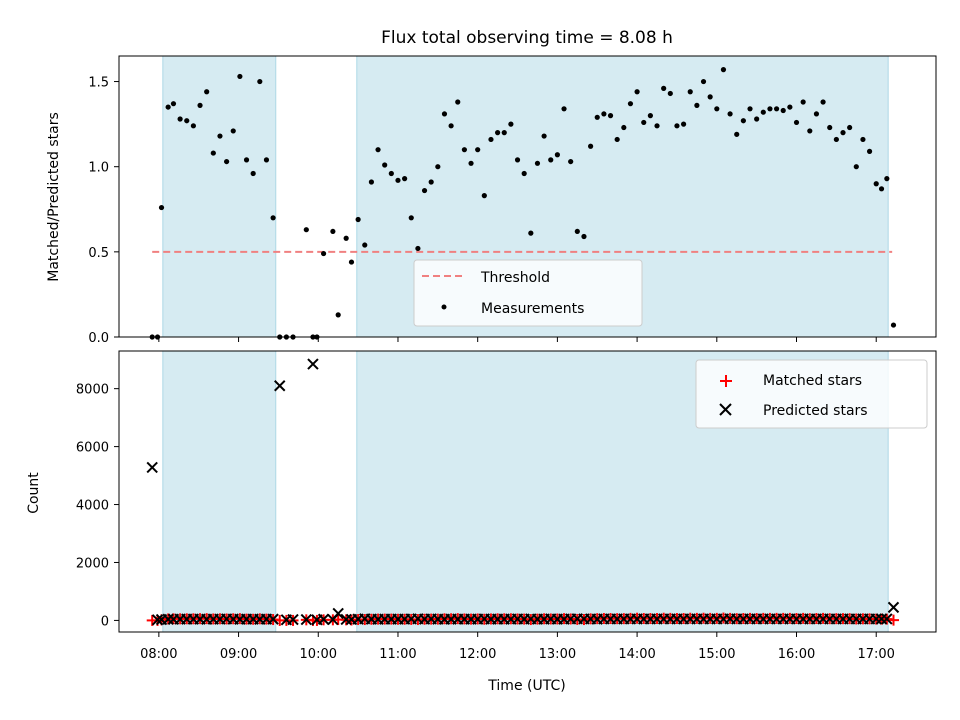 The height and width of the screenshot is (720, 960). Describe the element at coordinates (875, 654) in the screenshot. I see `x-tick-label: 17:00` at that location.